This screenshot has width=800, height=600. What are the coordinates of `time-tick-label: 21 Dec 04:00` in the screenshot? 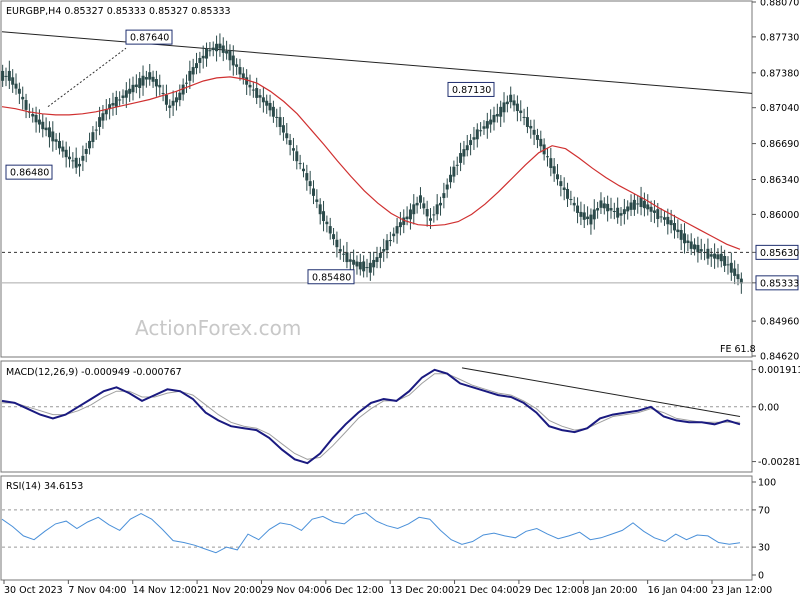 It's located at (487, 590).